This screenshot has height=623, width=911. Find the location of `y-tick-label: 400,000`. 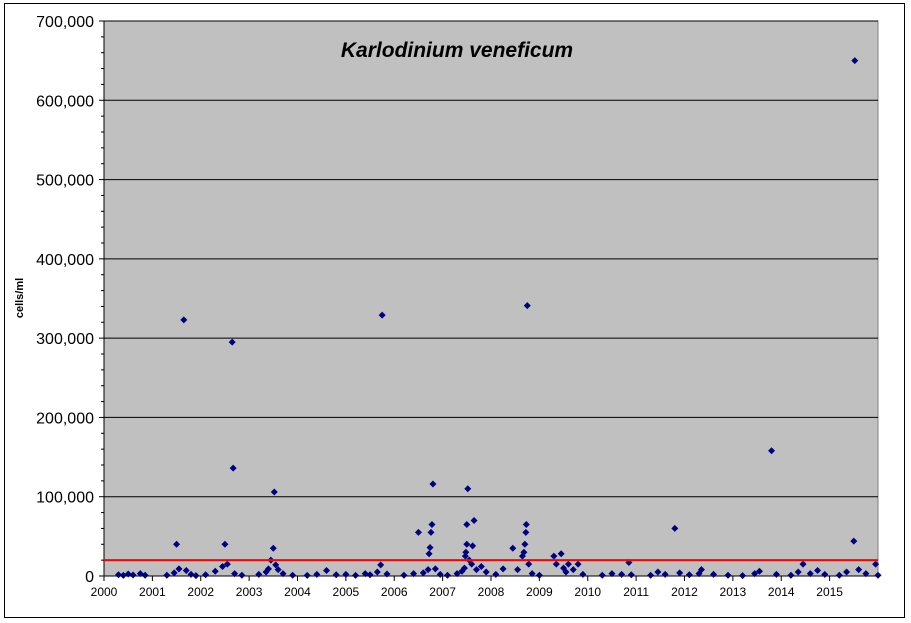

y-tick-label: 400,000 is located at coordinates (65, 260).